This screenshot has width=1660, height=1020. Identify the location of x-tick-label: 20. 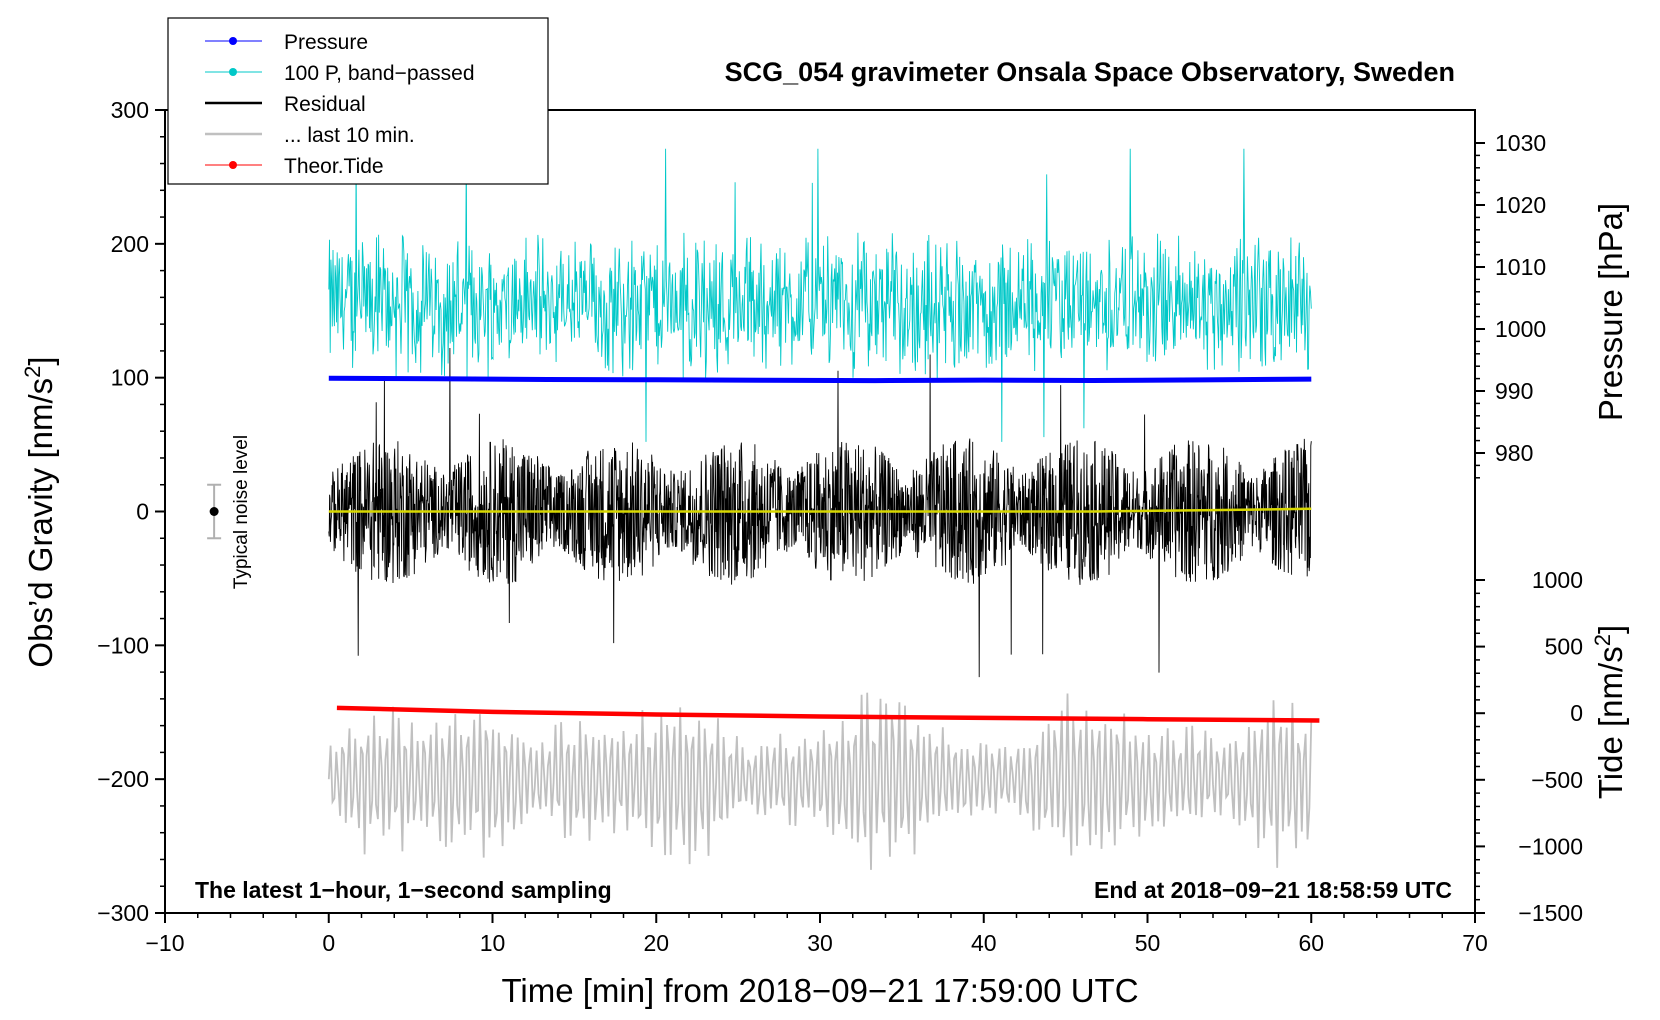
(656, 943).